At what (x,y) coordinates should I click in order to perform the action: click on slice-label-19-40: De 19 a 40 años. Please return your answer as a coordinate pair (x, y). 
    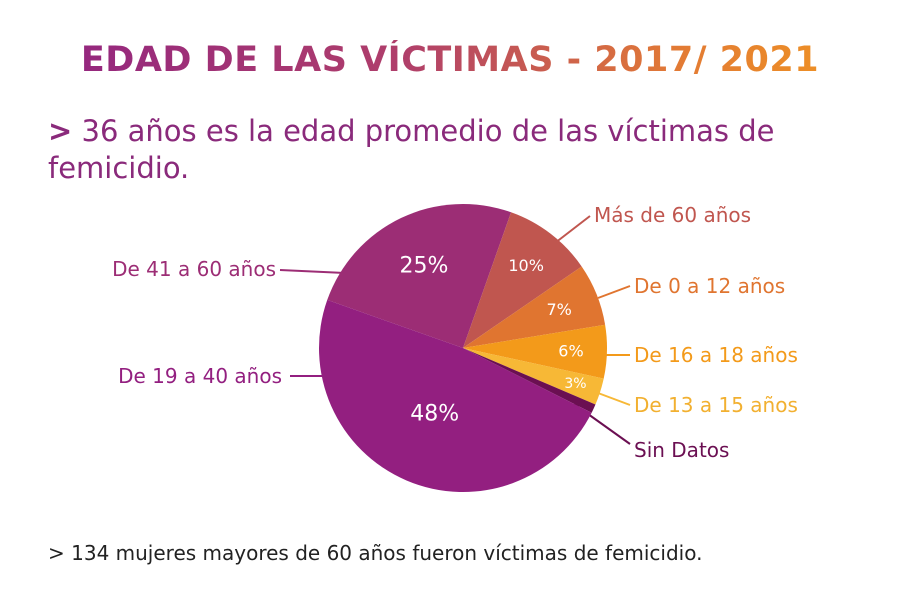
    Looking at the image, I should click on (200, 376).